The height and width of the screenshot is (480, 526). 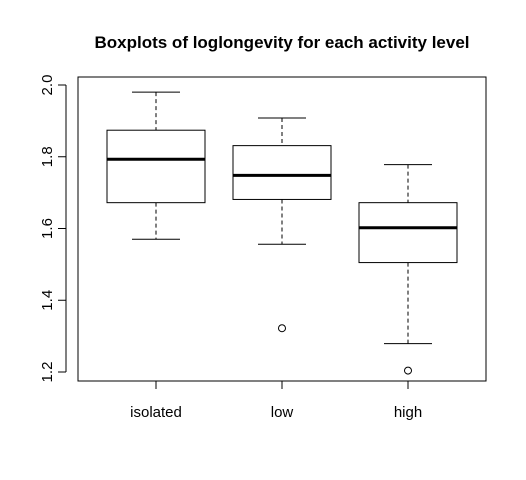 I want to click on y-tick-label: 1.6, so click(x=47, y=228).